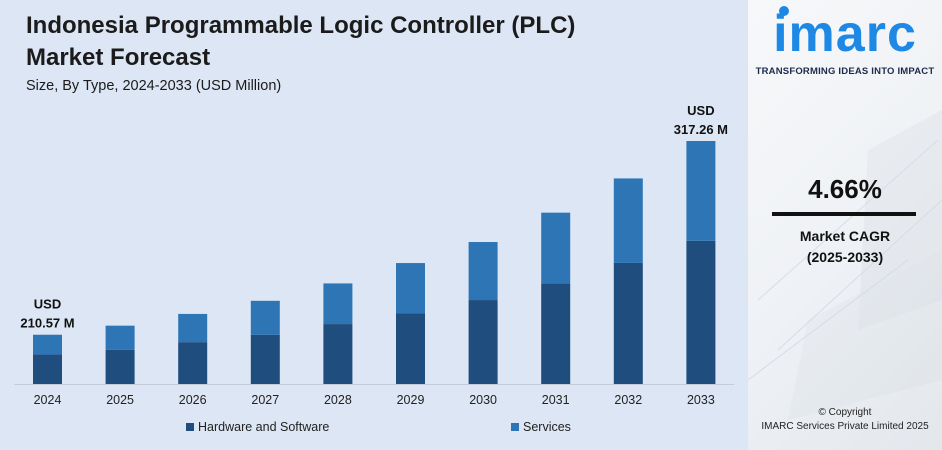  What do you see at coordinates (47, 323) in the screenshot?
I see `data-label-2024: 210.57 M` at bounding box center [47, 323].